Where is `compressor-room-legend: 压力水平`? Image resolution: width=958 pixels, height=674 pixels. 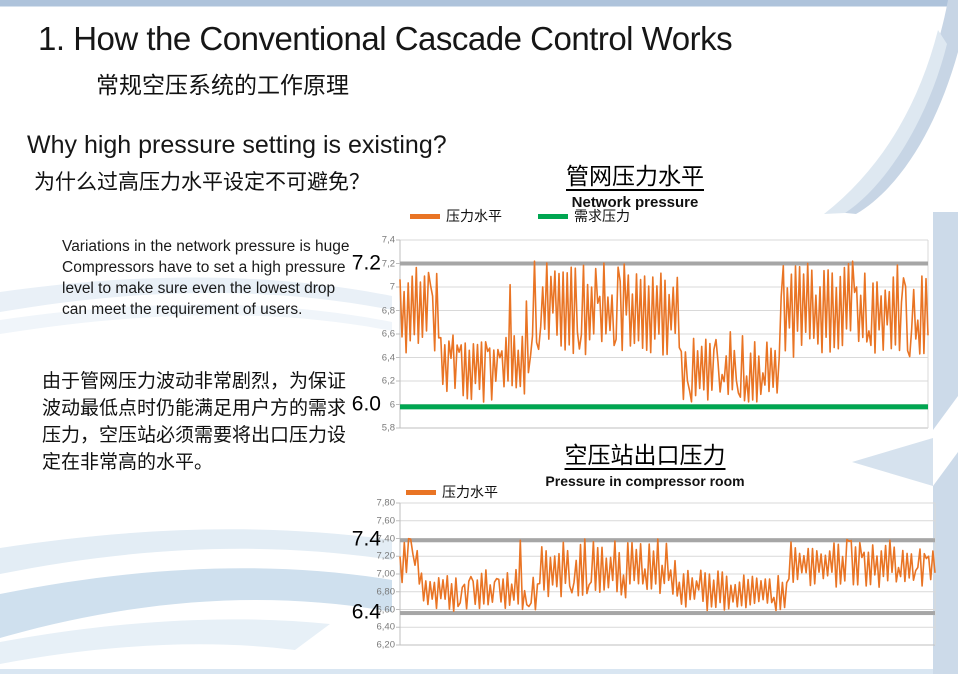
compressor-room-legend: 压力水平 is located at coordinates (470, 492).